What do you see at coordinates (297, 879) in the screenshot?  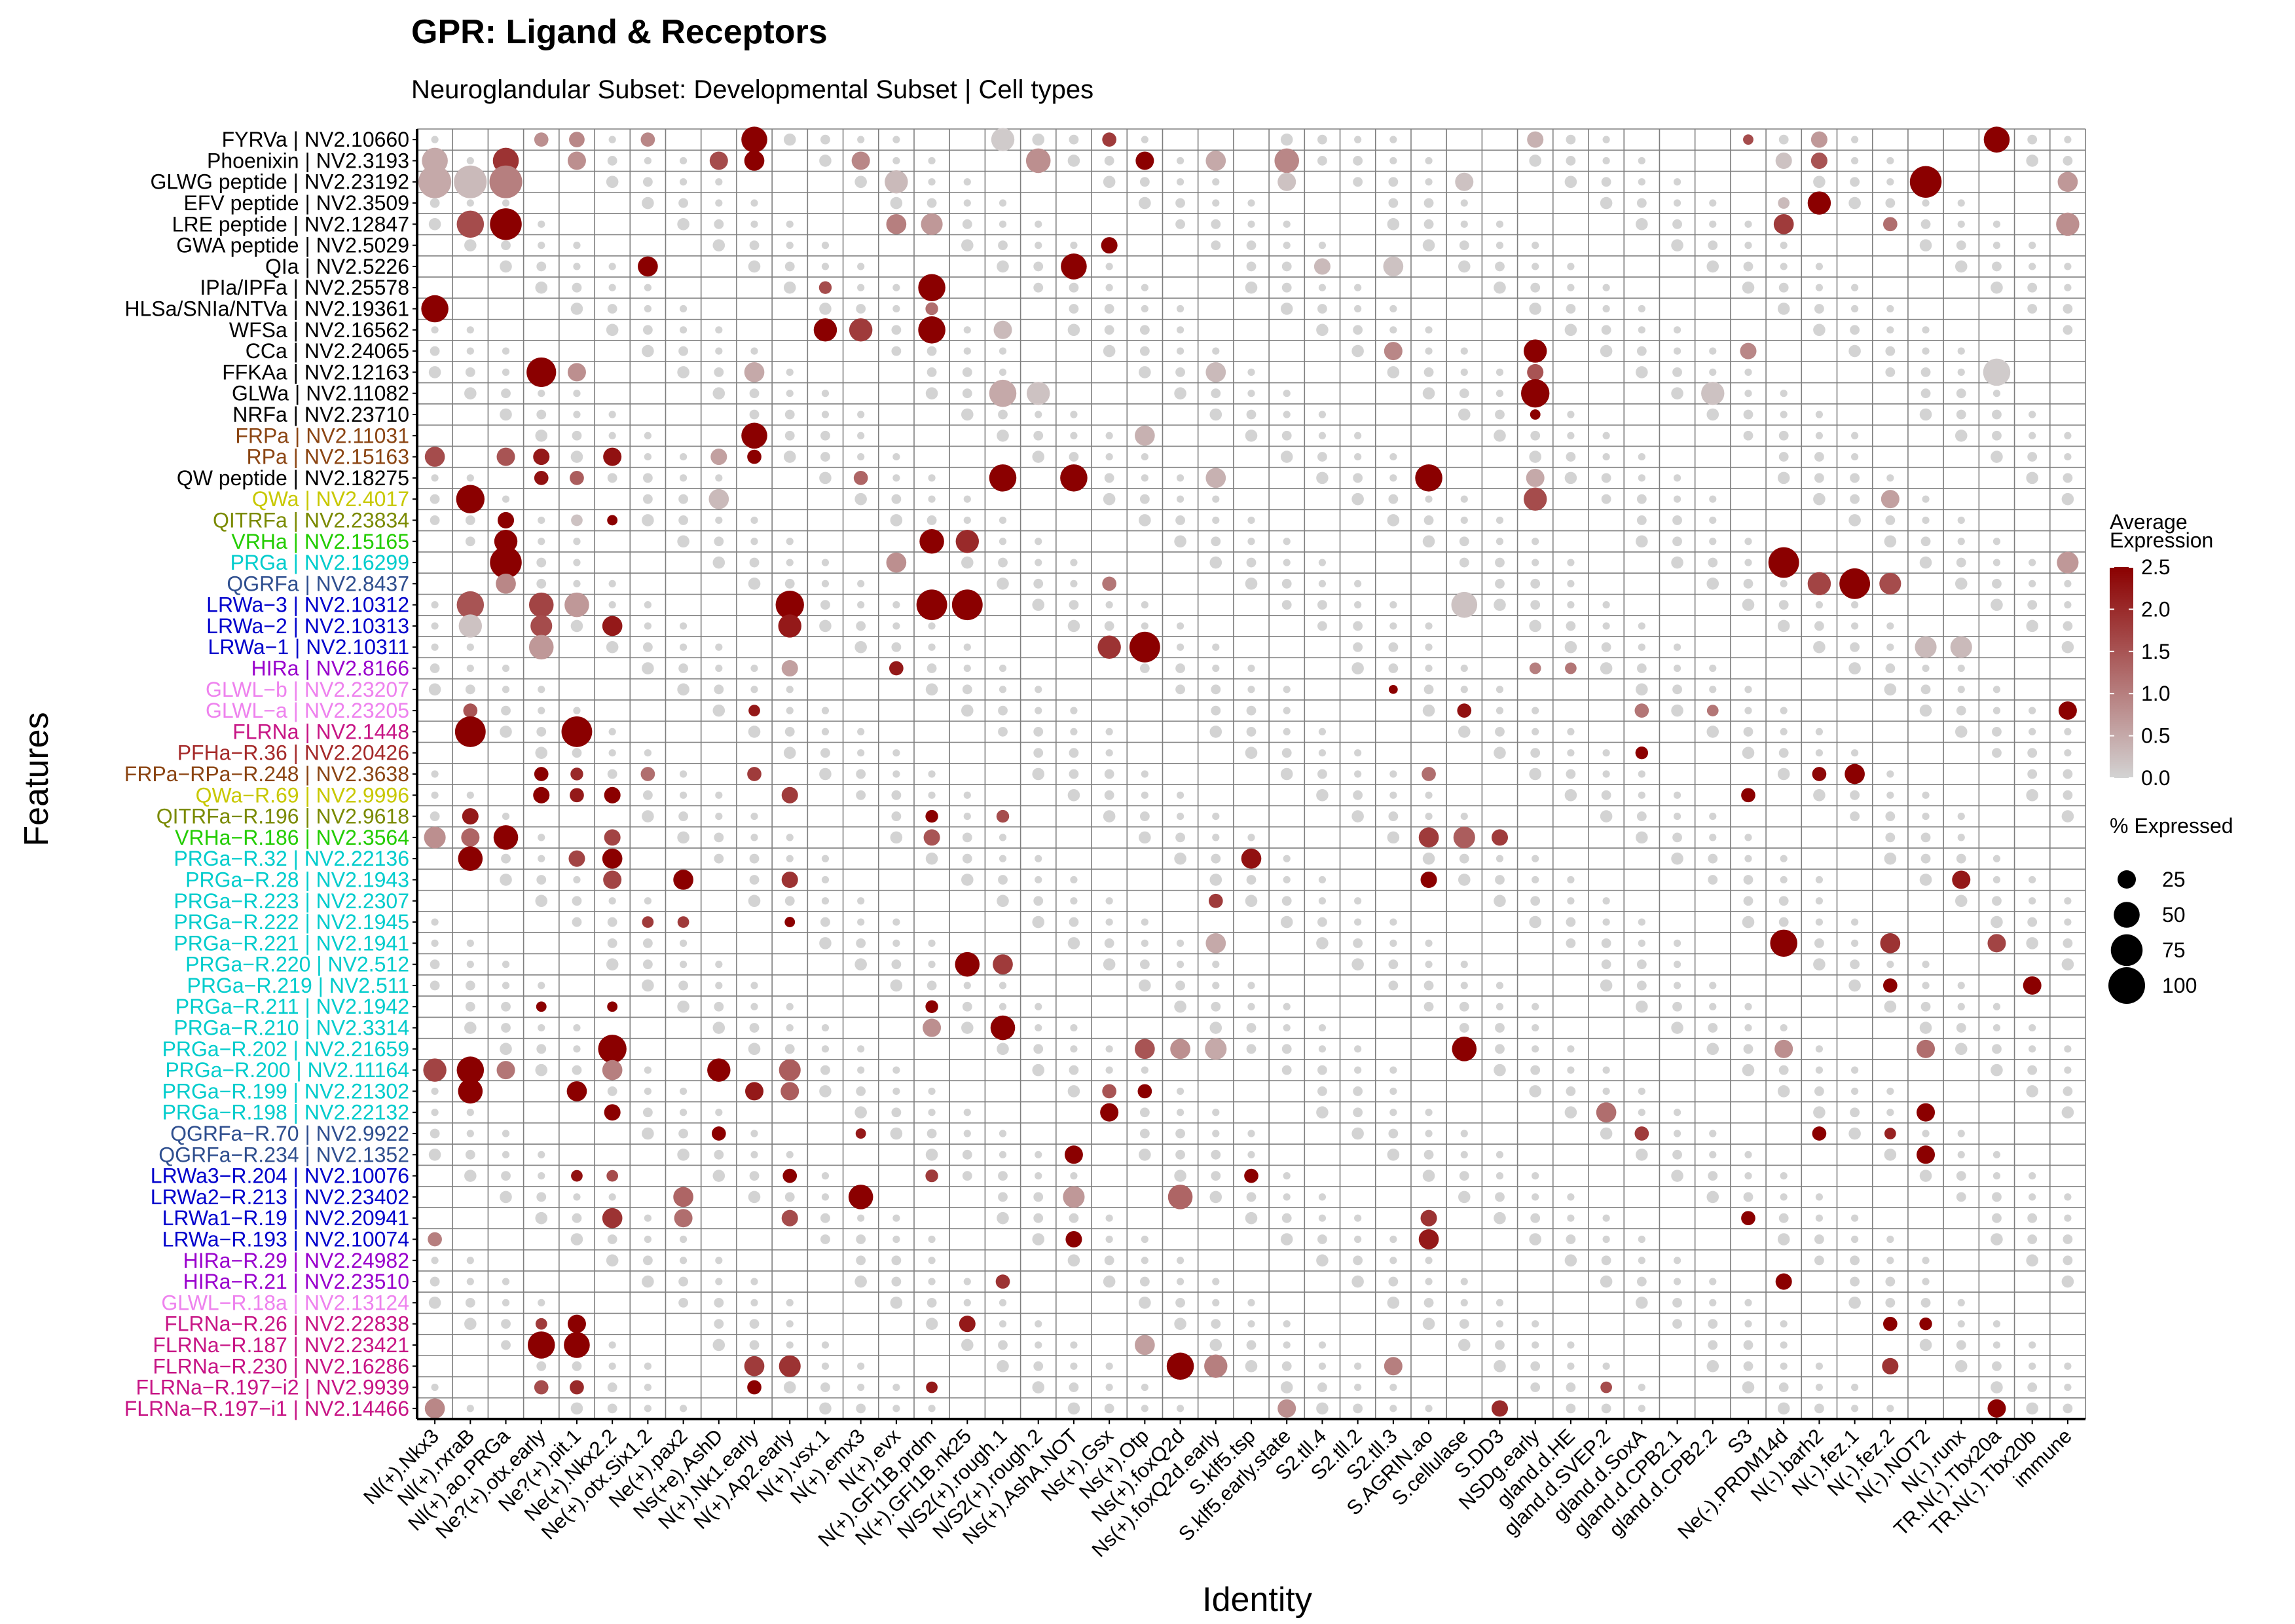 I see `y-tick-label: PRGa−R.28 | NV2.1943` at bounding box center [297, 879].